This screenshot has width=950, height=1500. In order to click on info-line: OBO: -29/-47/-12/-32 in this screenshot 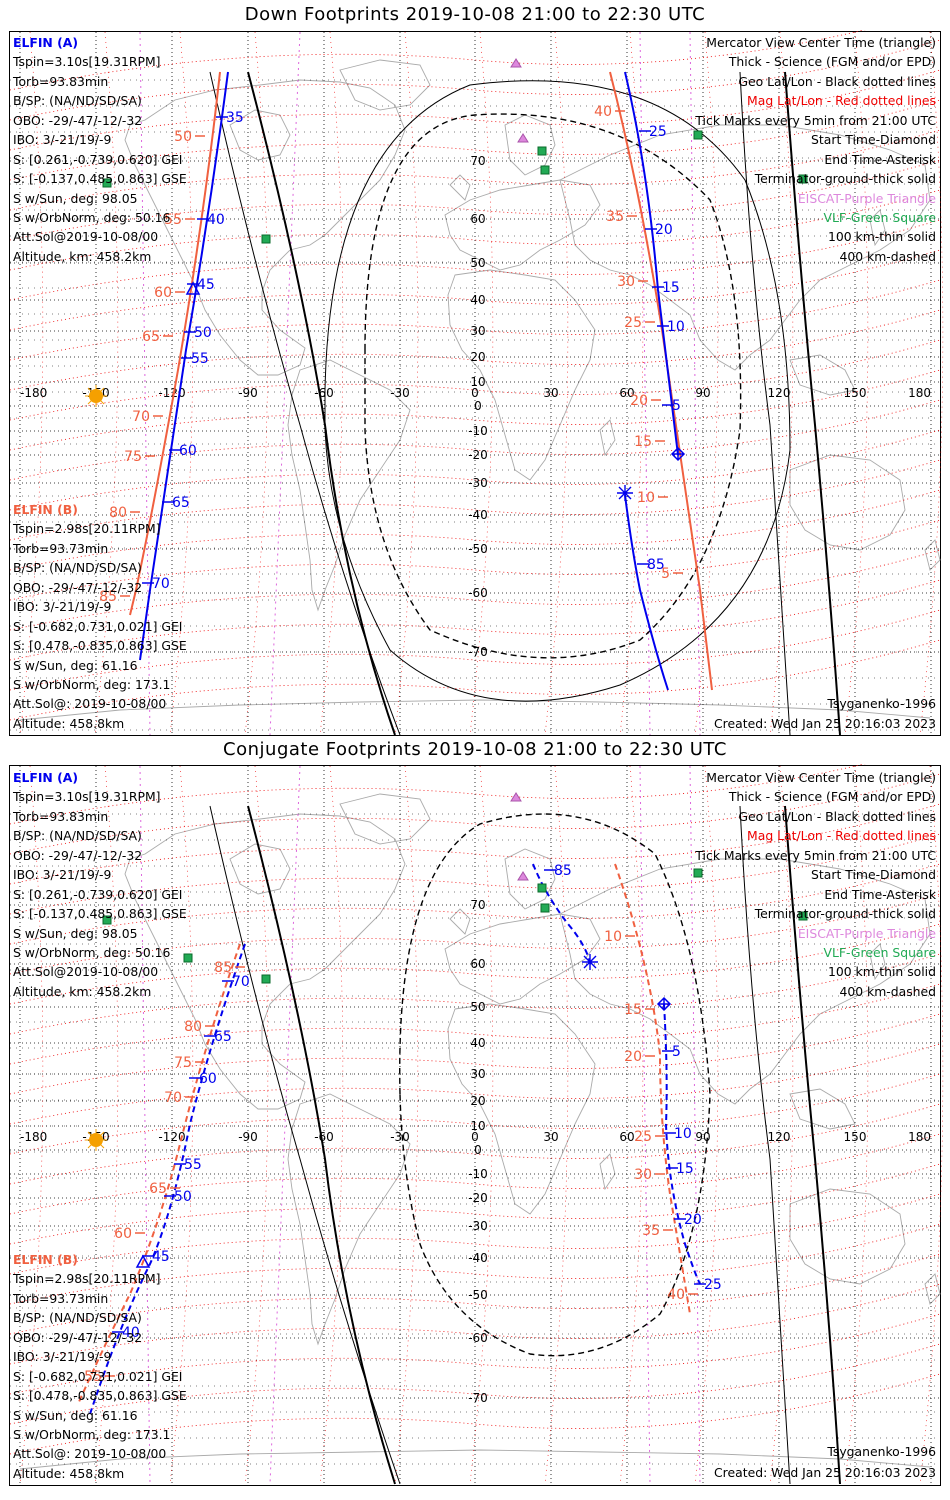, I will do `click(78, 120)`.